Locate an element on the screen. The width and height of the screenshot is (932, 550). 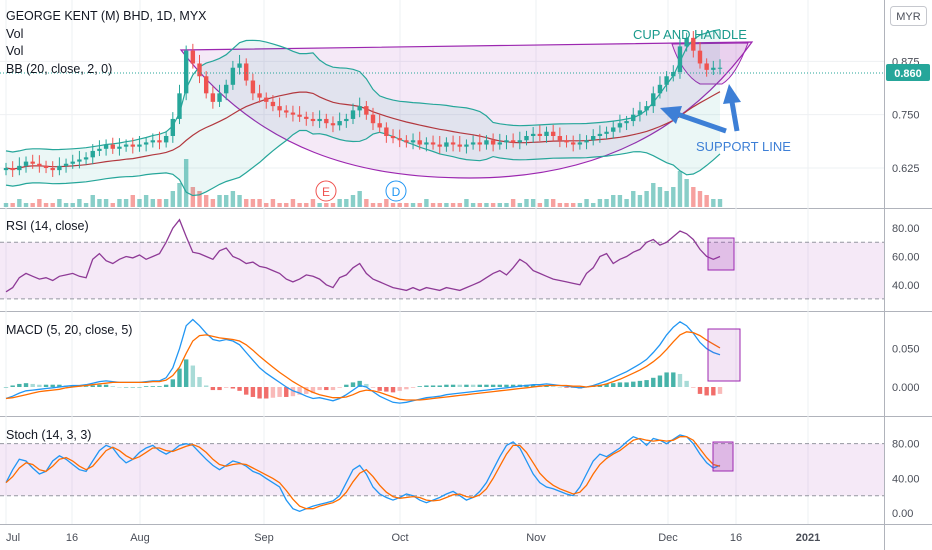
macd-tick-label: 0.050 is located at coordinates (906, 350).